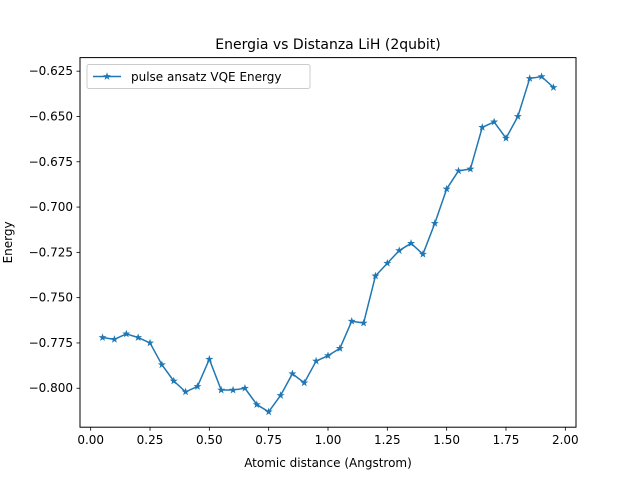  I want to click on y-tick-label: −0.725, so click(51, 252).